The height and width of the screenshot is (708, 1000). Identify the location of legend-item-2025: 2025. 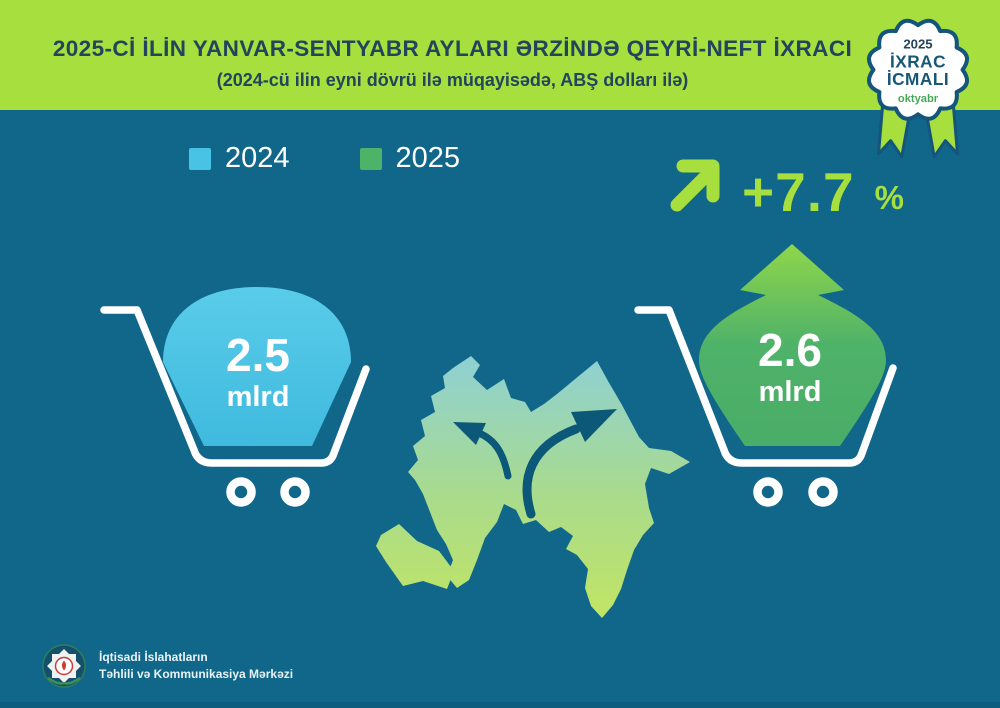
(410, 158).